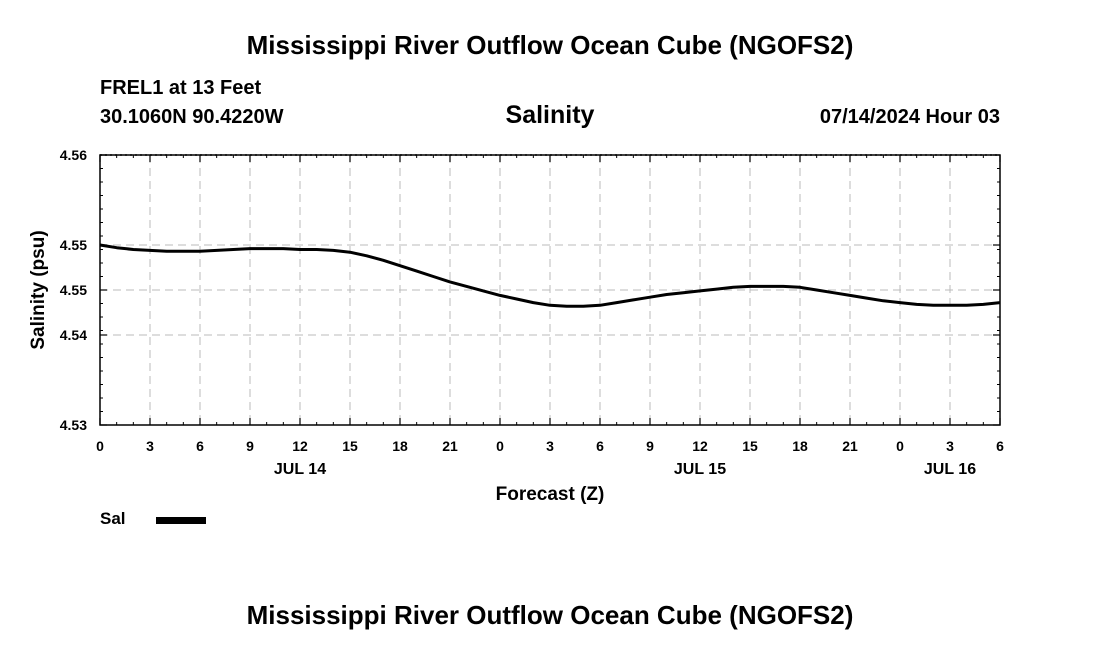 Image resolution: width=1100 pixels, height=650 pixels. What do you see at coordinates (550, 494) in the screenshot?
I see `x-axis-label: Forecast (Z)` at bounding box center [550, 494].